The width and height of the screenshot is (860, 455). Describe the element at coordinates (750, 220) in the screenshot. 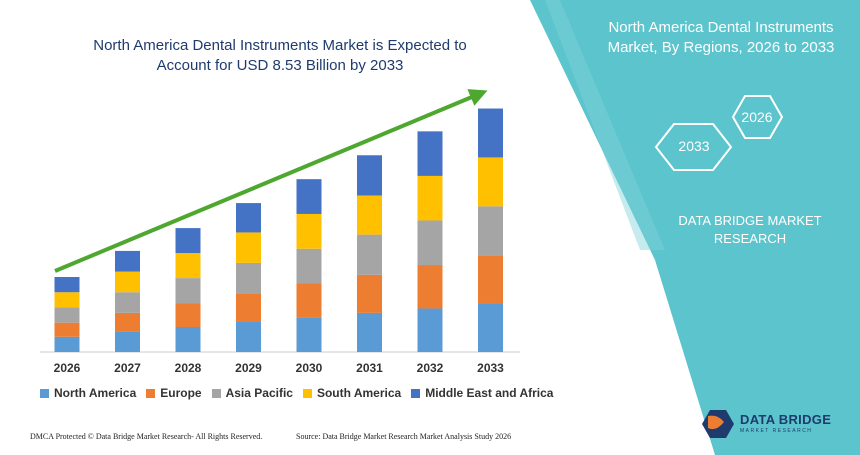

I see `brand-line-1: DATA BRIDGE MARKET` at that location.